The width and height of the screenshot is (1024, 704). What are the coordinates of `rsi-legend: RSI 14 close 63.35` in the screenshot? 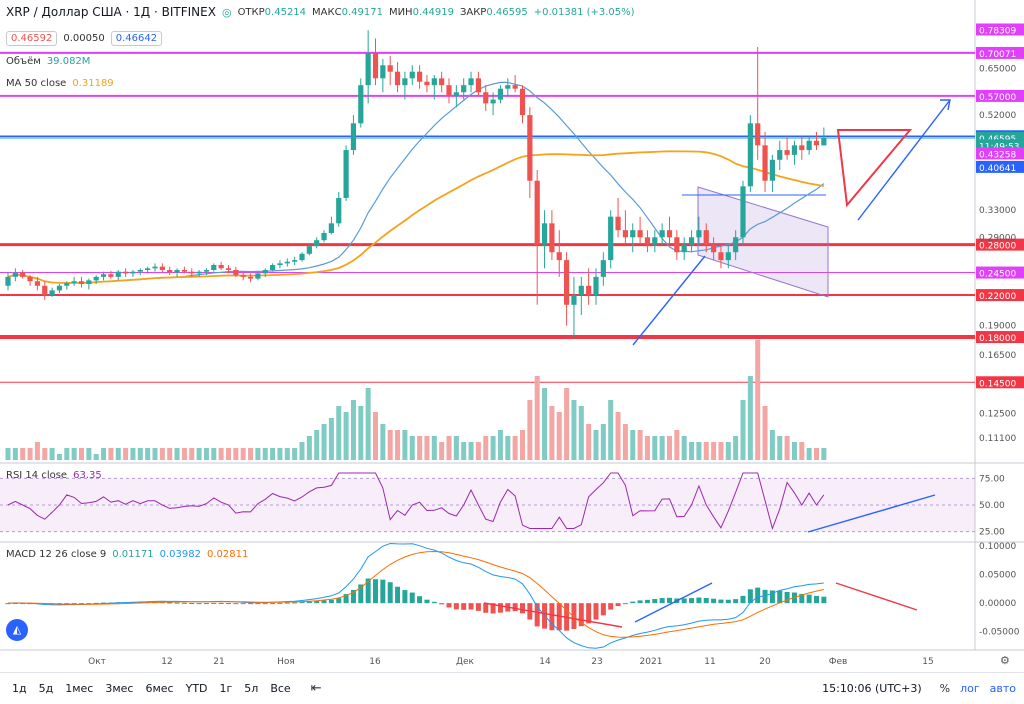 It's located at (54, 475).